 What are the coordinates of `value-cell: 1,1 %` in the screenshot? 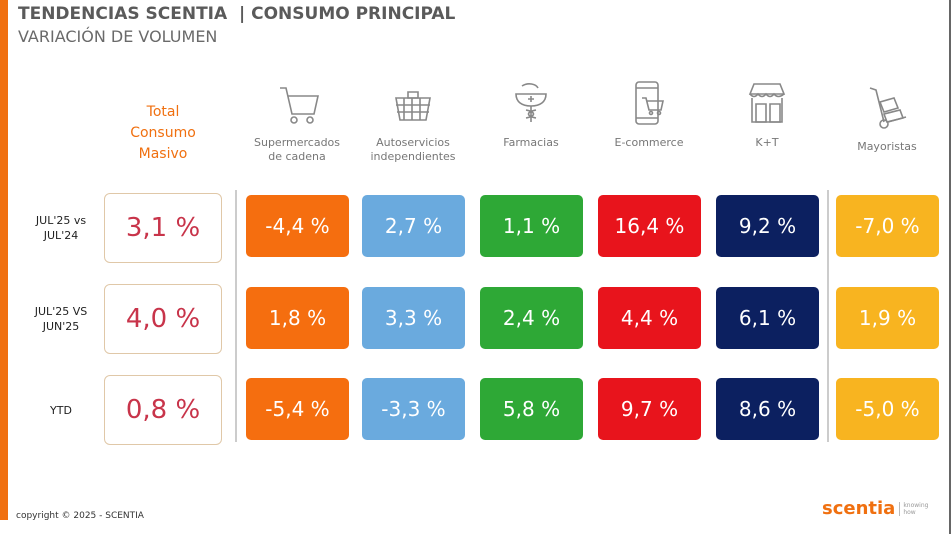 It's located at (531, 226).